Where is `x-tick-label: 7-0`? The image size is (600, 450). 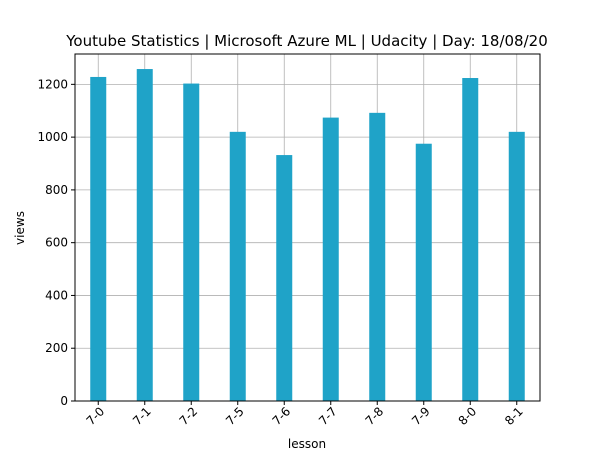 x-tick-label: 7-0 is located at coordinates (96, 416).